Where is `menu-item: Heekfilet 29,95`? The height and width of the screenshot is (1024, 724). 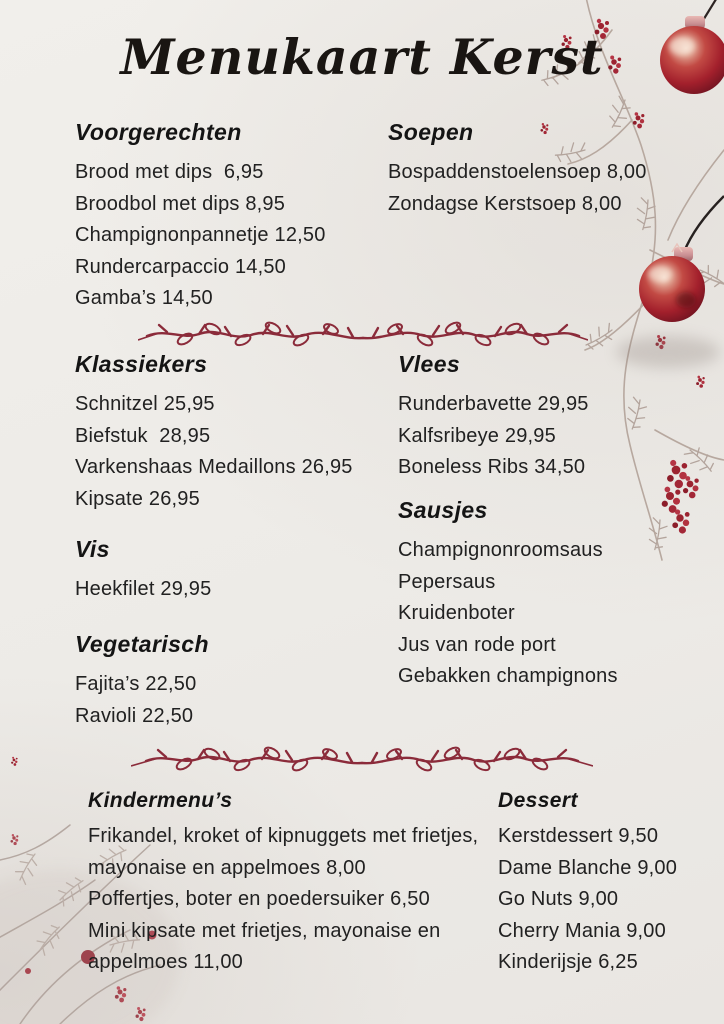 menu-item: Heekfilet 29,95 is located at coordinates (143, 589).